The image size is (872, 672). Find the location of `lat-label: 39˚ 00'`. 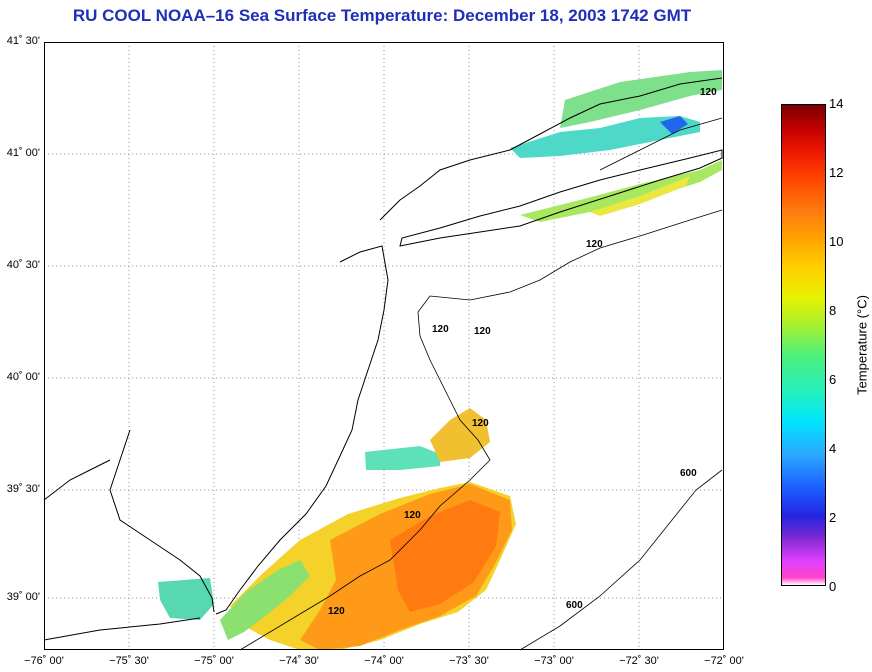

lat-label: 39˚ 00' is located at coordinates (23, 597).